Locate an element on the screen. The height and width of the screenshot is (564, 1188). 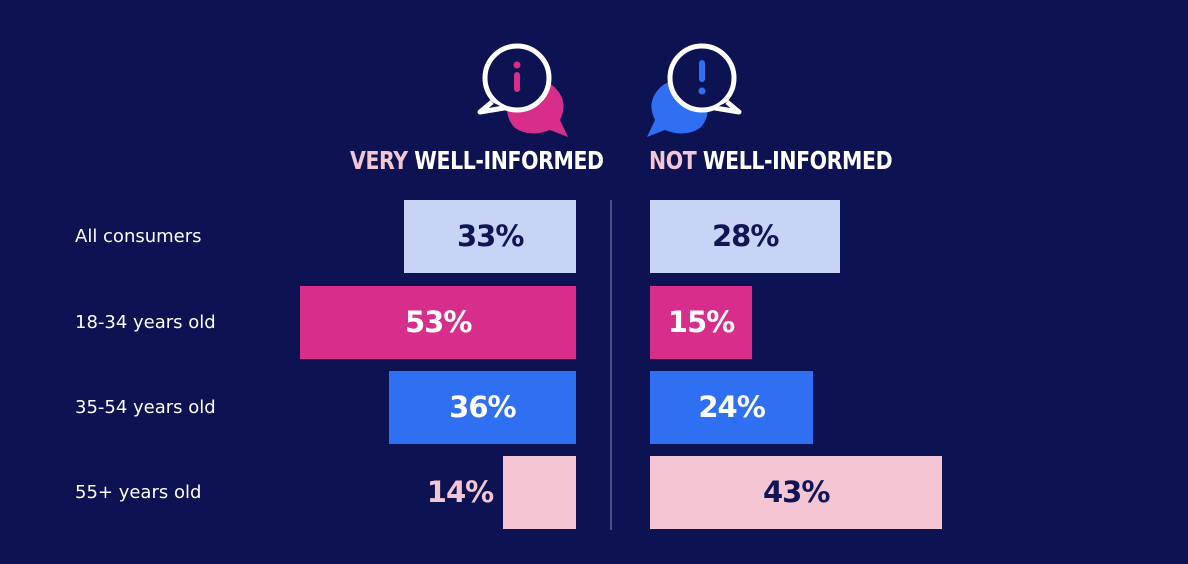
info-speech-bubble-icon is located at coordinates (522, 90).